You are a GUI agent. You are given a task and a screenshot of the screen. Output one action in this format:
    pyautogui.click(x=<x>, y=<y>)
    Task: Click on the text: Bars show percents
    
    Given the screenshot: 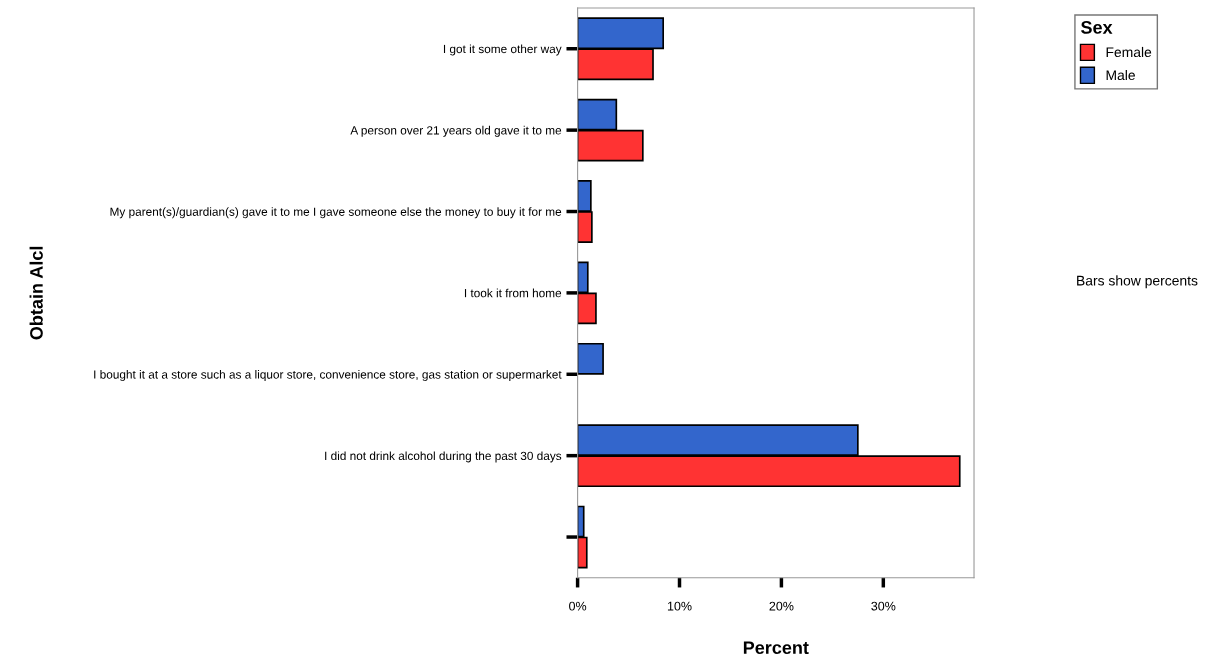 What is the action you would take?
    pyautogui.click(x=1137, y=282)
    